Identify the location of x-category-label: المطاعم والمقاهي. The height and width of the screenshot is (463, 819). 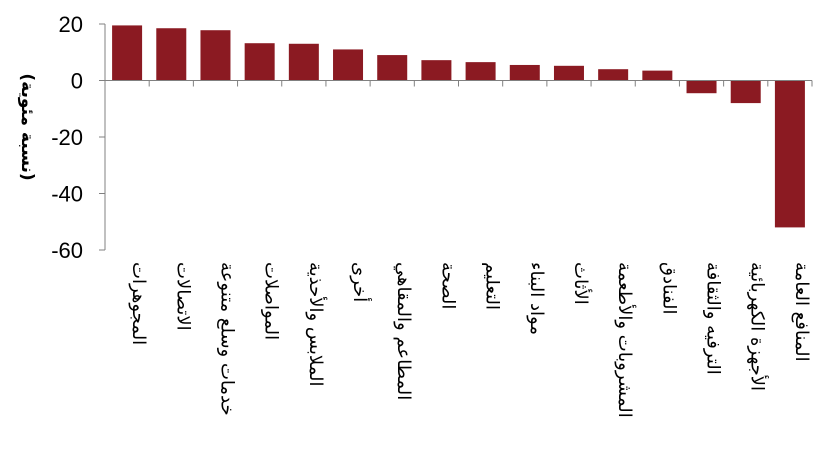
(403, 331).